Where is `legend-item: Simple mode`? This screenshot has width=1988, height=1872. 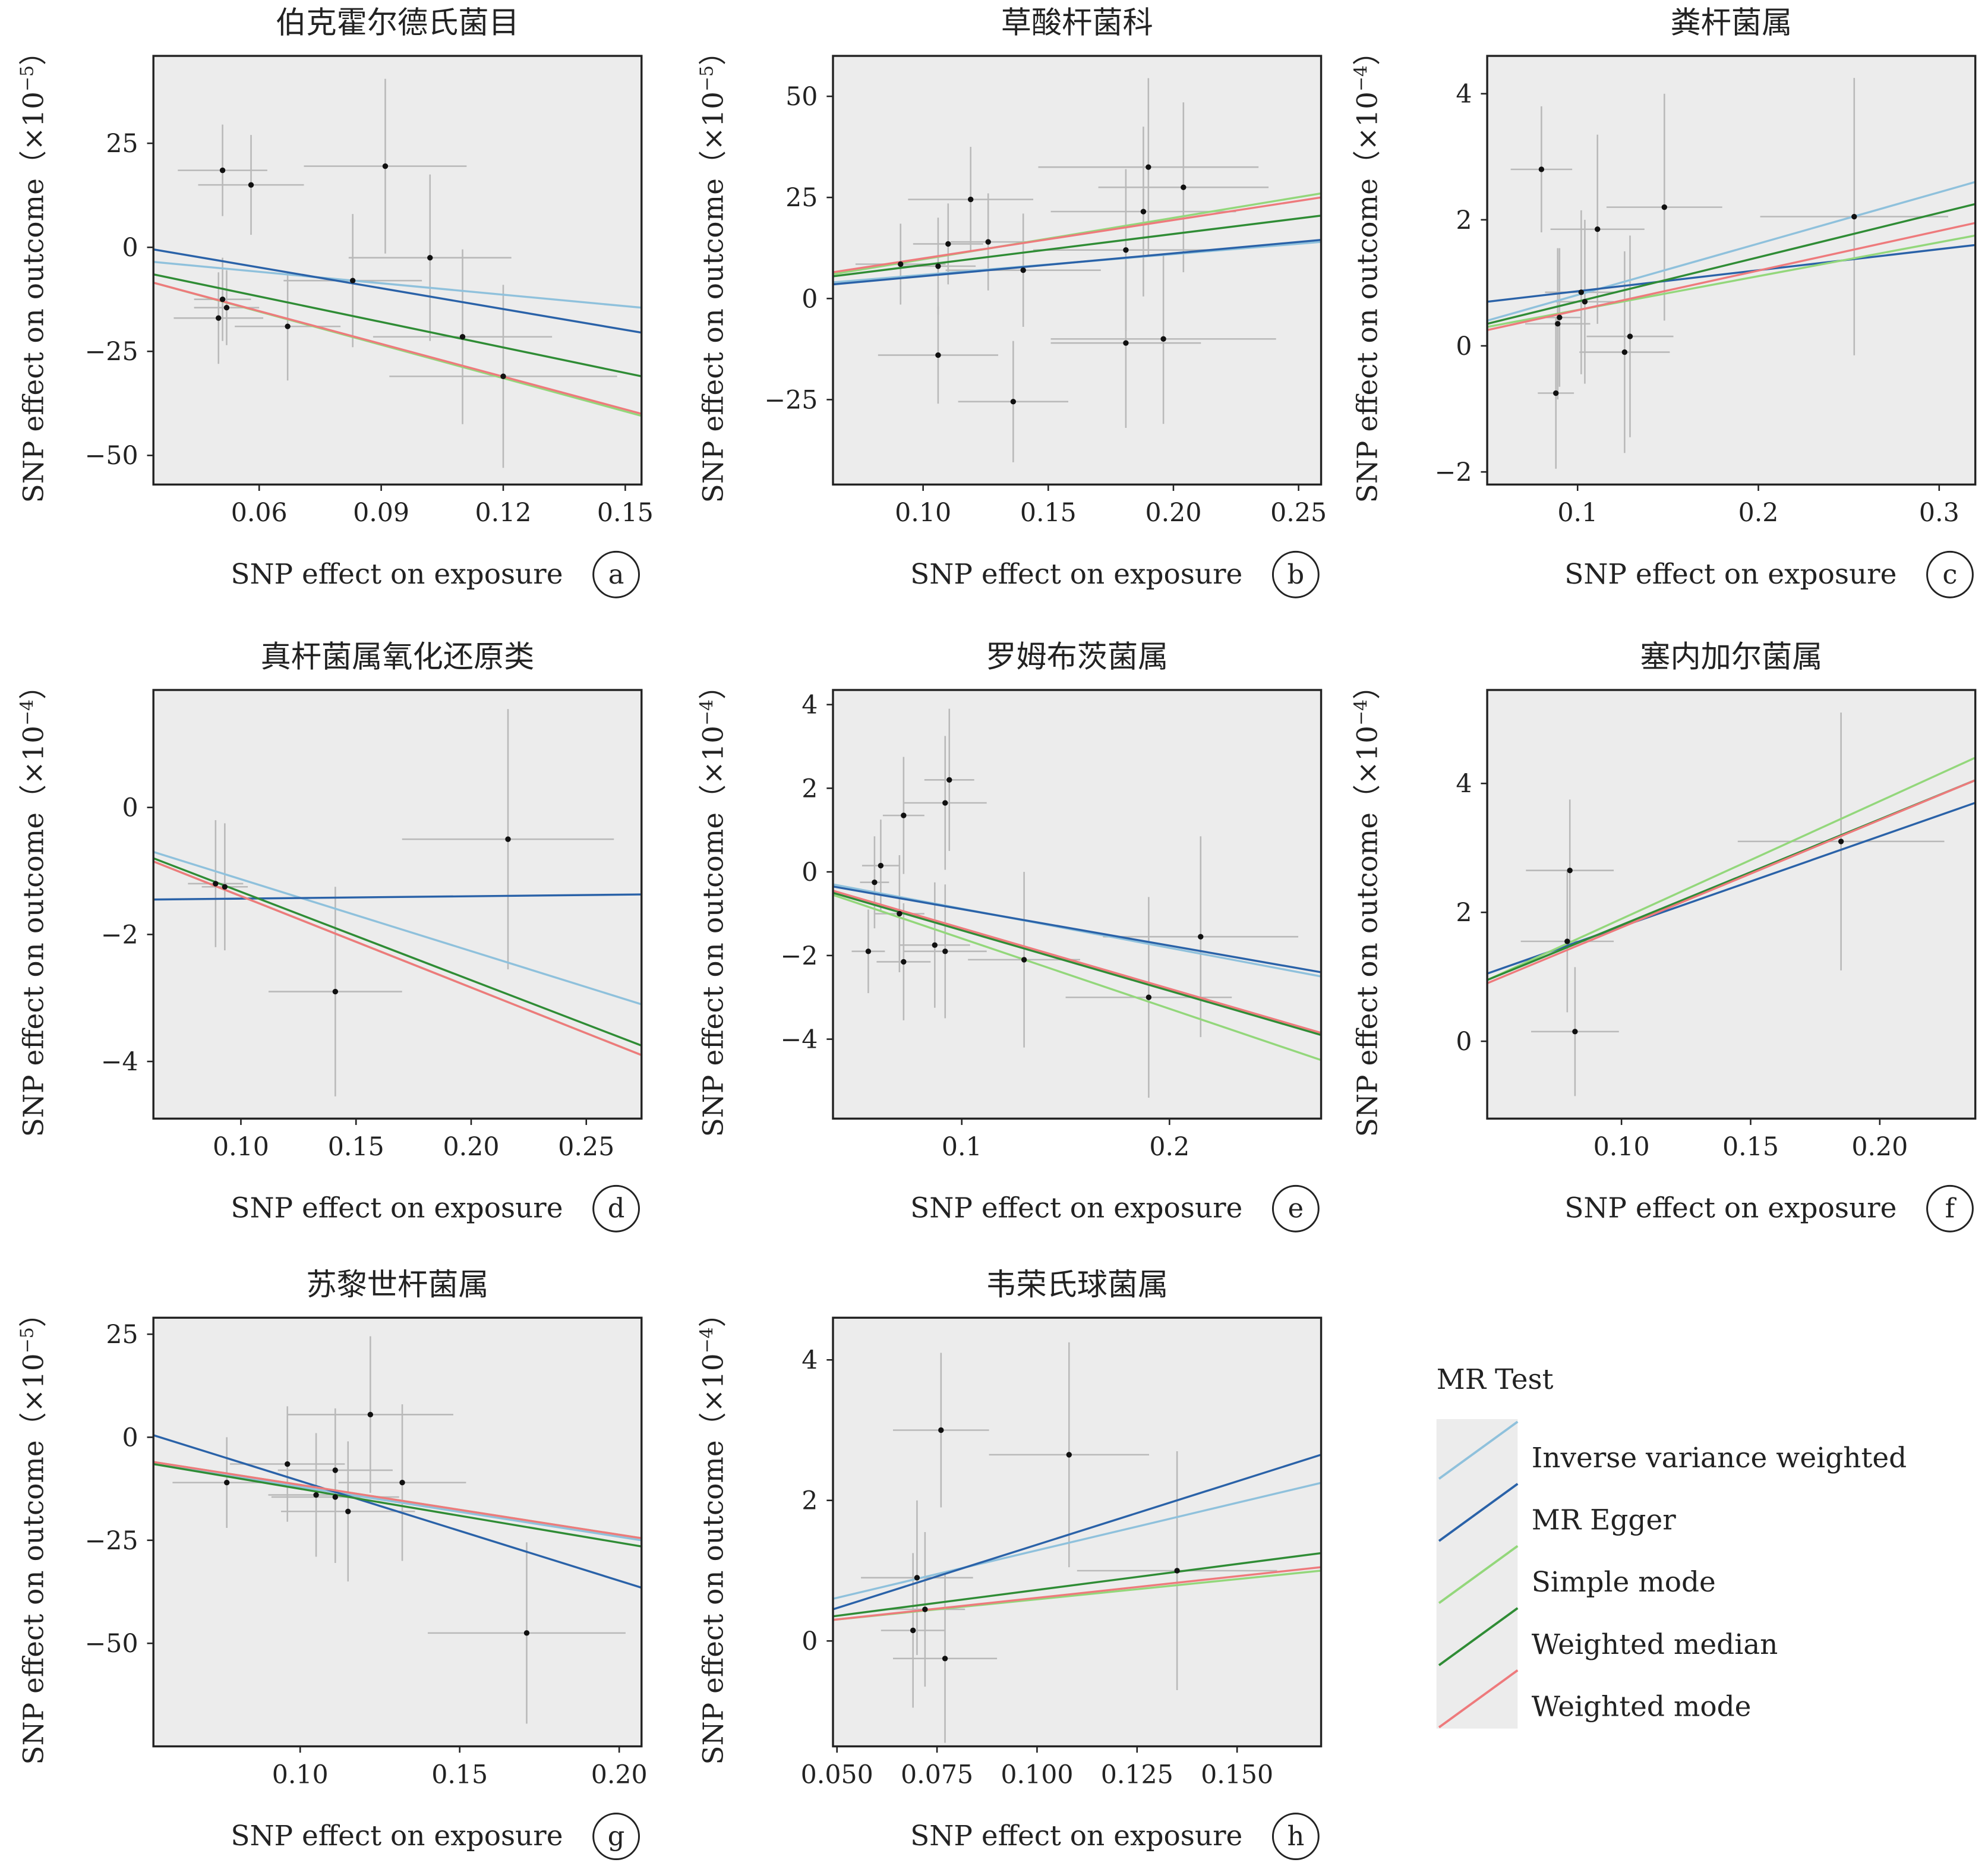
legend-item: Simple mode is located at coordinates (1577, 1575).